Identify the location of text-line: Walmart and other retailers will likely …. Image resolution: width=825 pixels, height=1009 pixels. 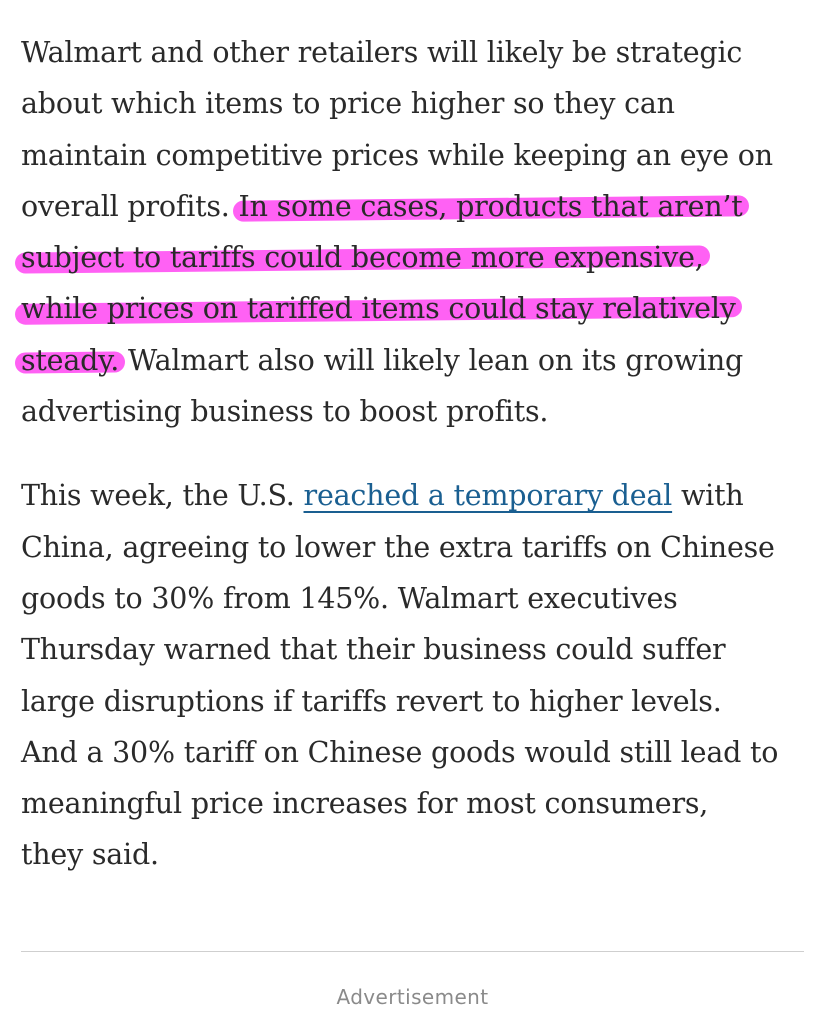
(382, 52).